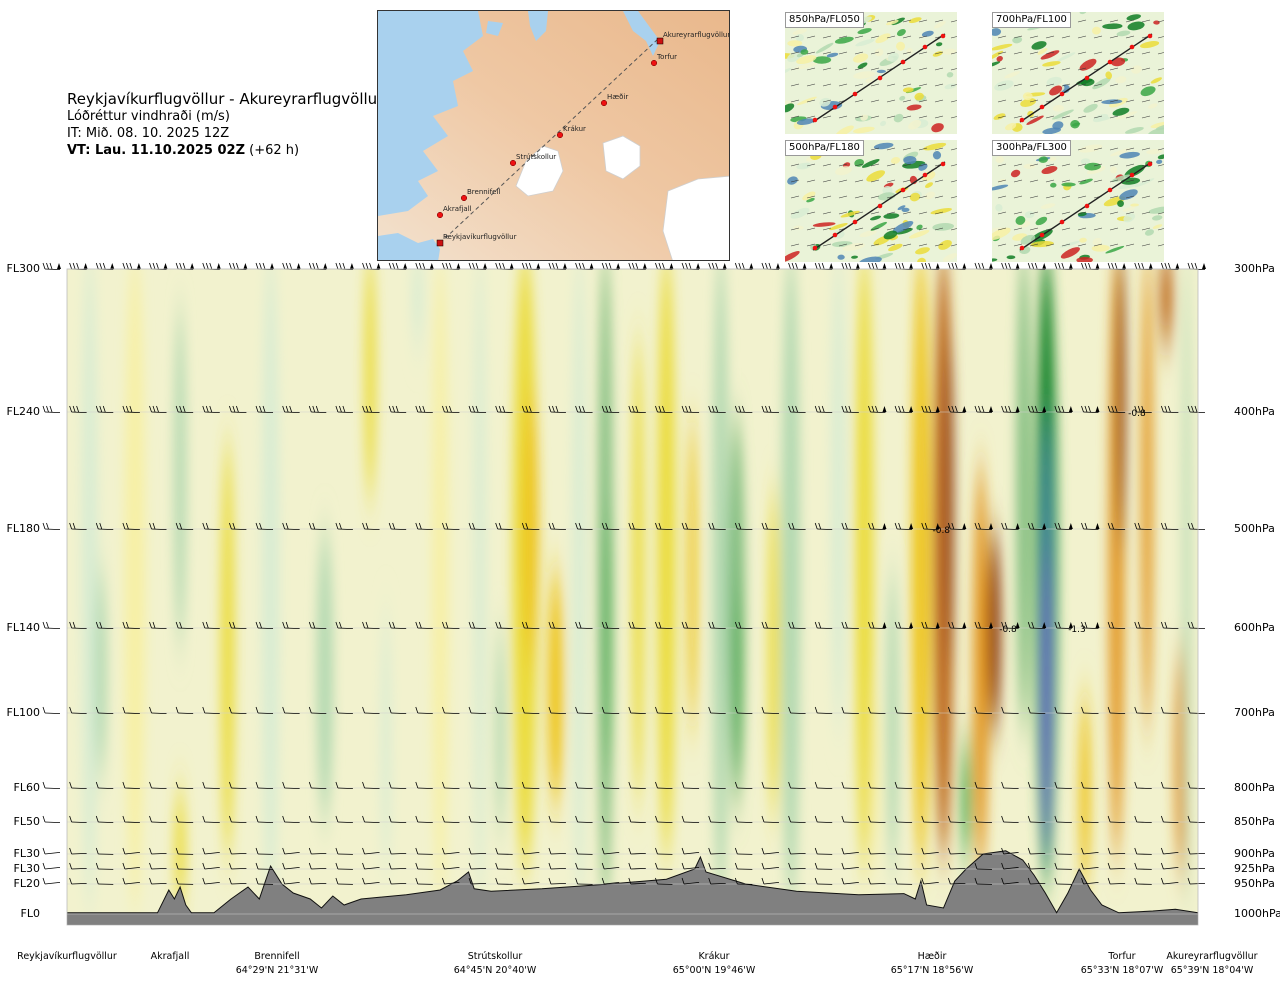 This screenshot has height=981, width=1280. Describe the element at coordinates (932, 956) in the screenshot. I see `station-name: Hæðir` at that location.